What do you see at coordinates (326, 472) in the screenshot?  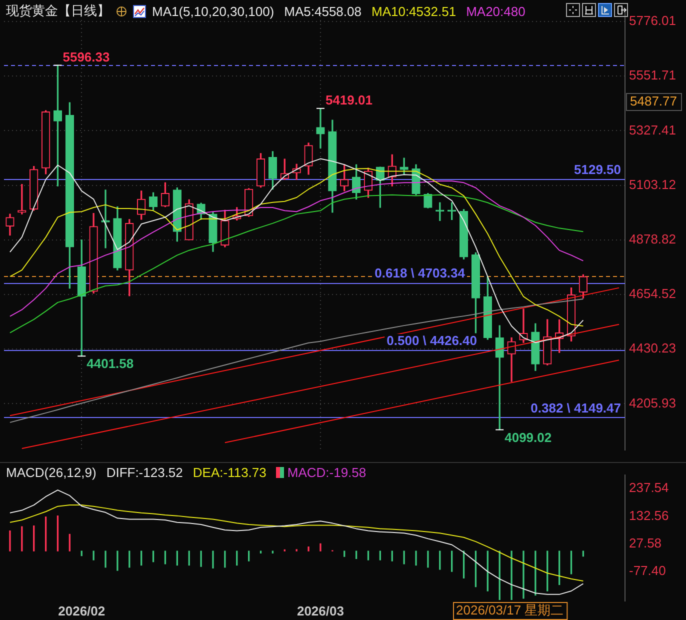 I see `legend-label: MACD:-19.58` at bounding box center [326, 472].